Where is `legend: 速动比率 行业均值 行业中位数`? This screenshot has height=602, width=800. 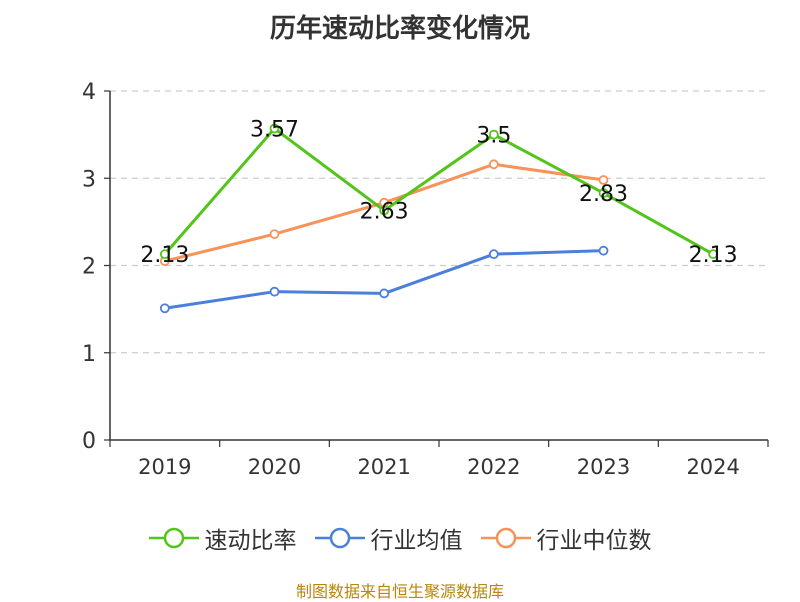 legend: 速动比率 行业均值 行业中位数 is located at coordinates (400, 538).